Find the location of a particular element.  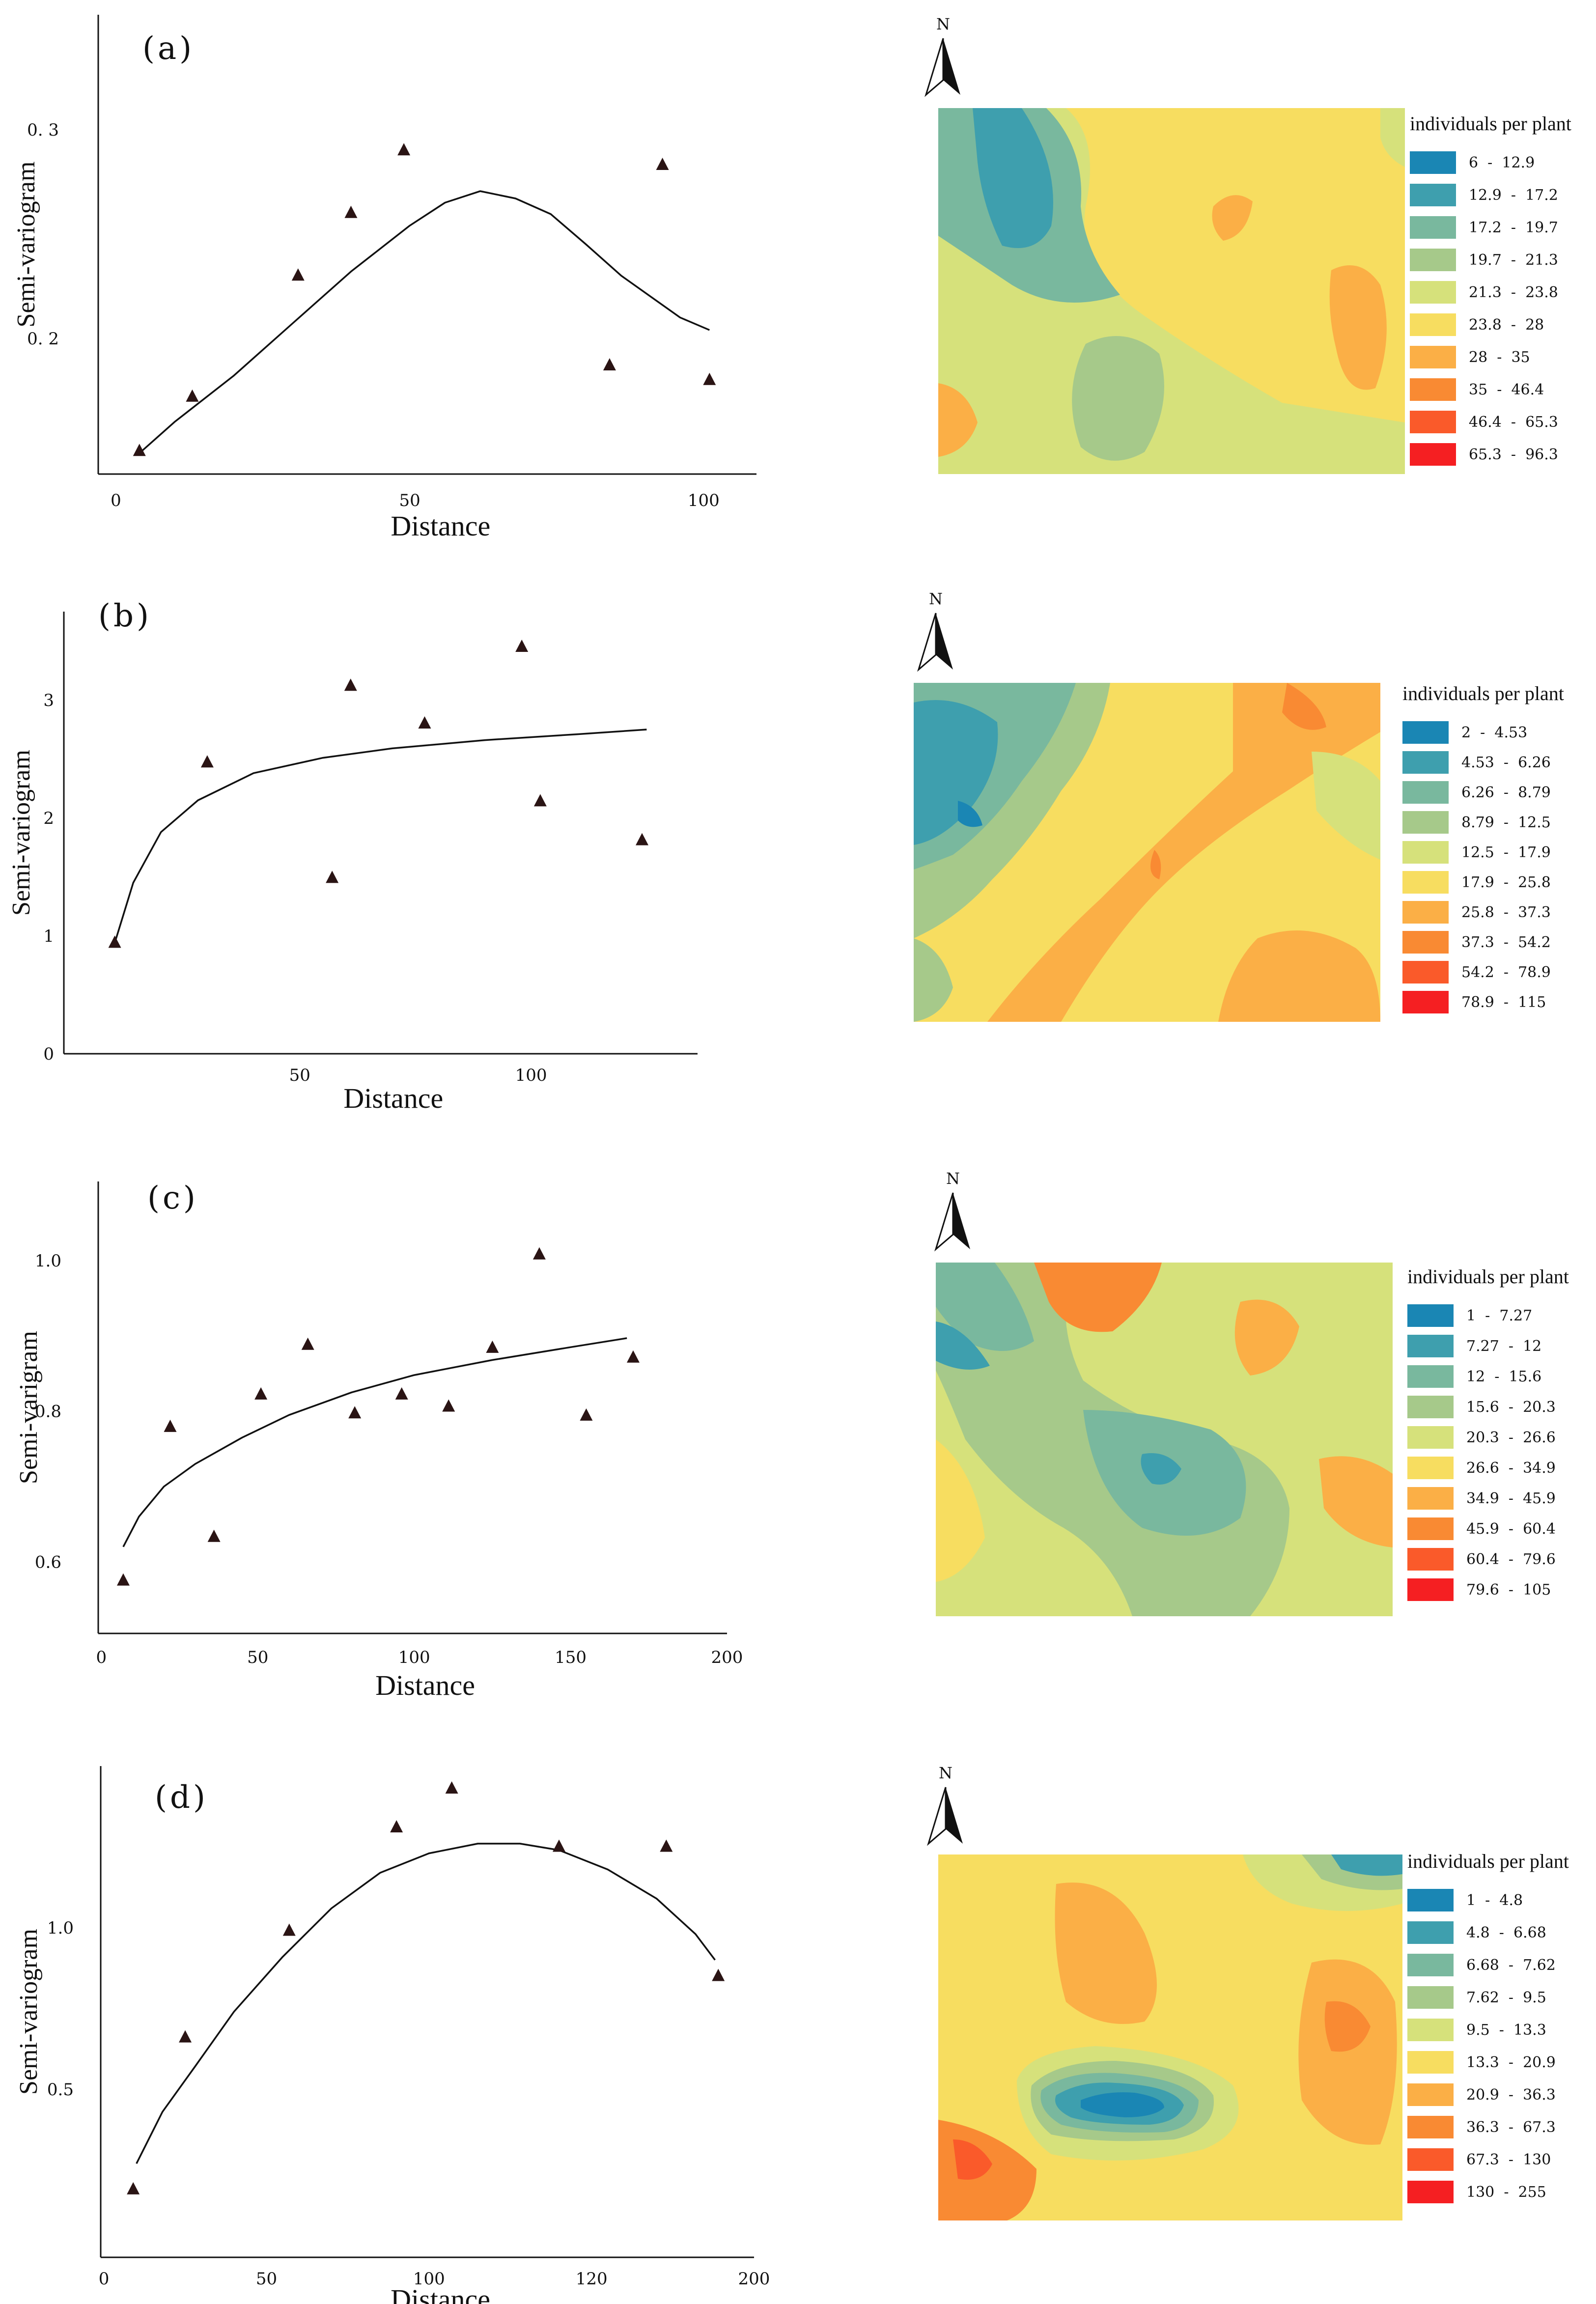

legend-range-label: 9.5 - 13.3 is located at coordinates (1506, 2030).